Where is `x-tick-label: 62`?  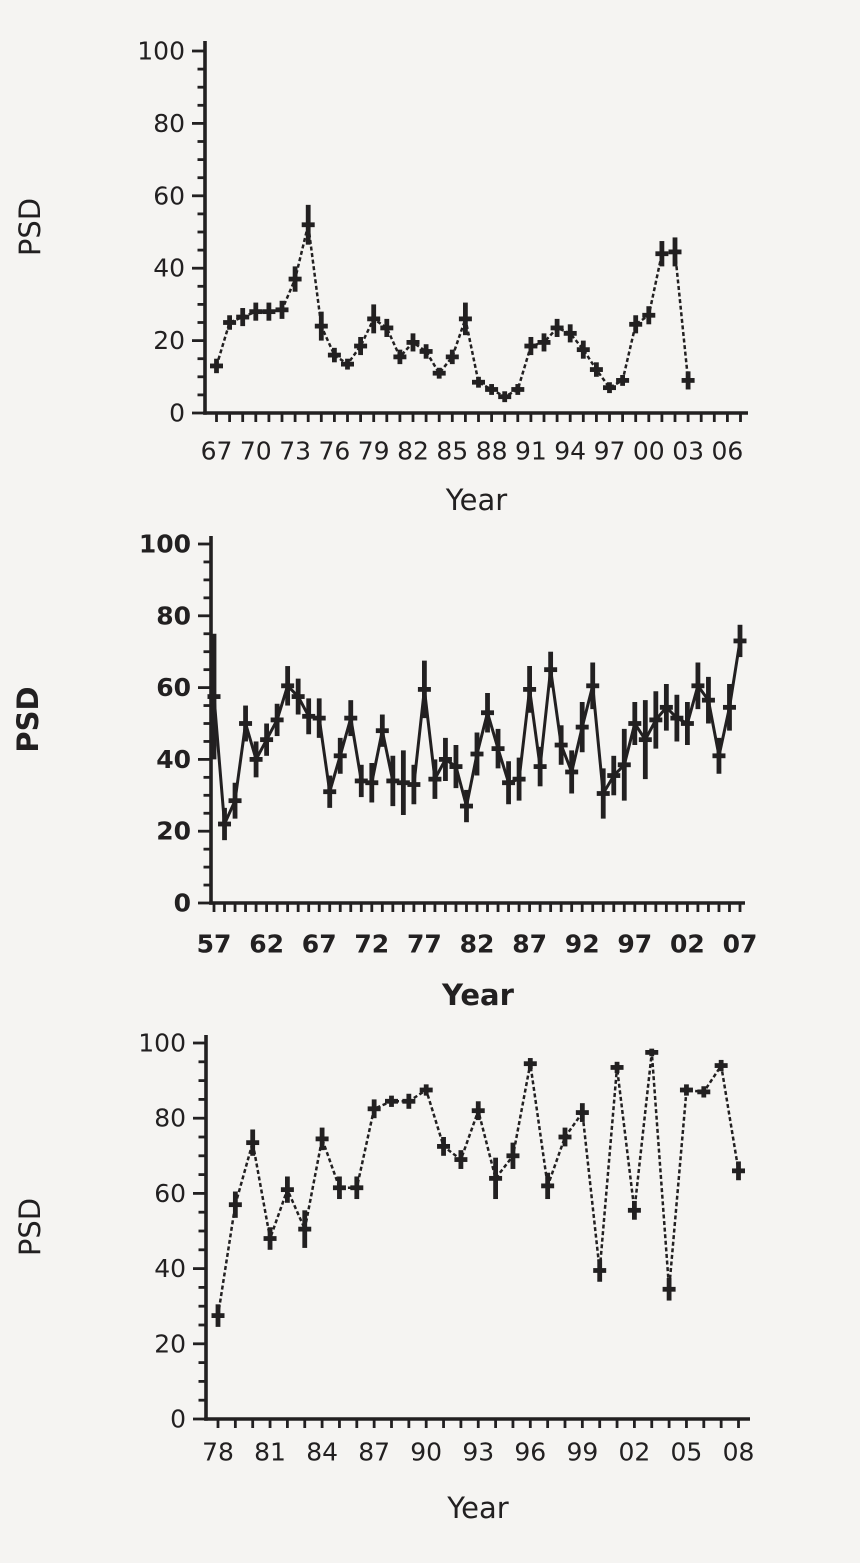 x-tick-label: 62 is located at coordinates (266, 944).